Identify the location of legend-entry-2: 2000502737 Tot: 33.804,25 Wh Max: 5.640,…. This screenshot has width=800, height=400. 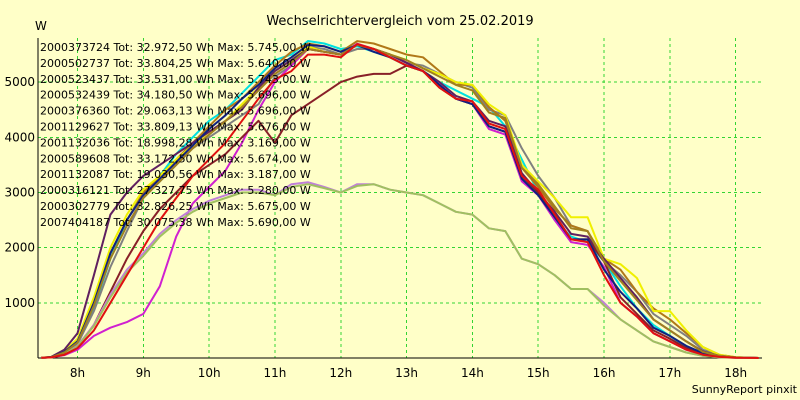
(175, 63).